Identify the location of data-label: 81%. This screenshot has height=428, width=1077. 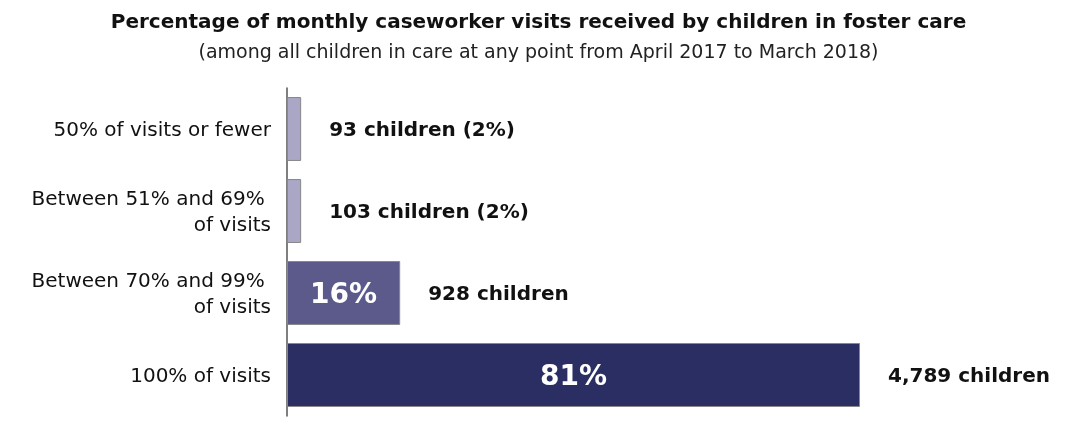
(573, 375).